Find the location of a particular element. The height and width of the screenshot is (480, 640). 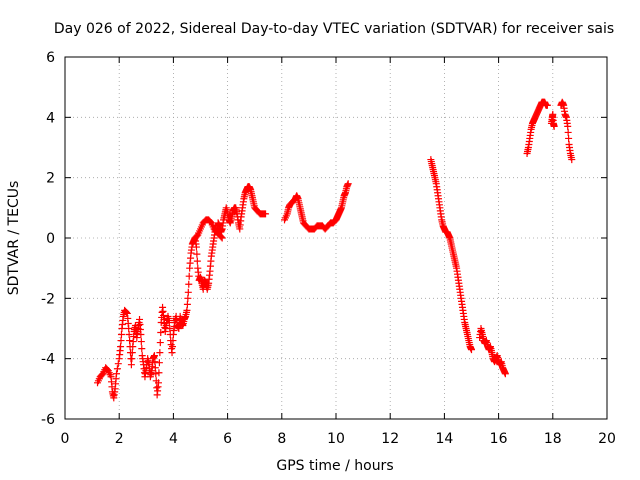

x-tick-label: 14 is located at coordinates (444, 439).